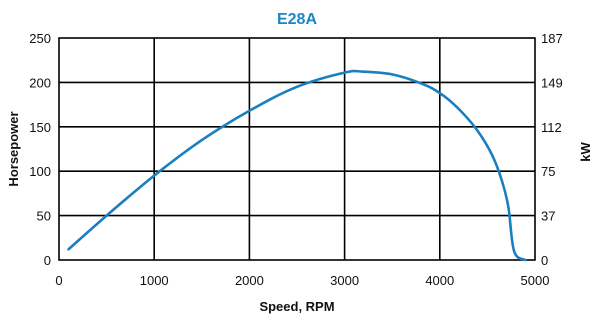 Image resolution: width=592 pixels, height=320 pixels. Describe the element at coordinates (548, 216) in the screenshot. I see `y2-tick-label: 37` at that location.